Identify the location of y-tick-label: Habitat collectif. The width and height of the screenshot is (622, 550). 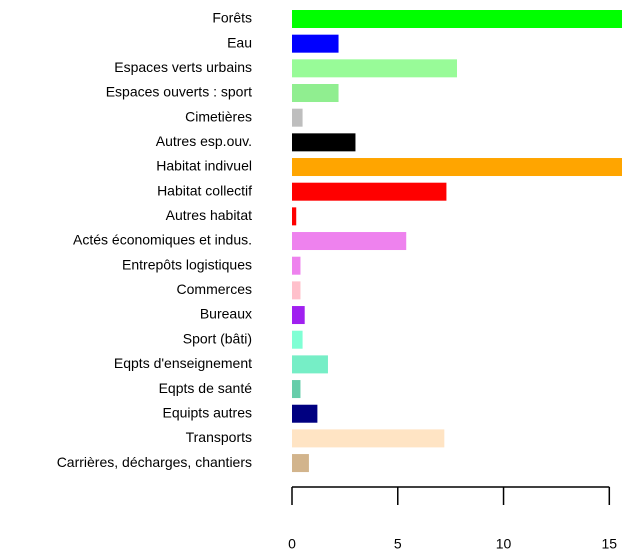
(204, 190).